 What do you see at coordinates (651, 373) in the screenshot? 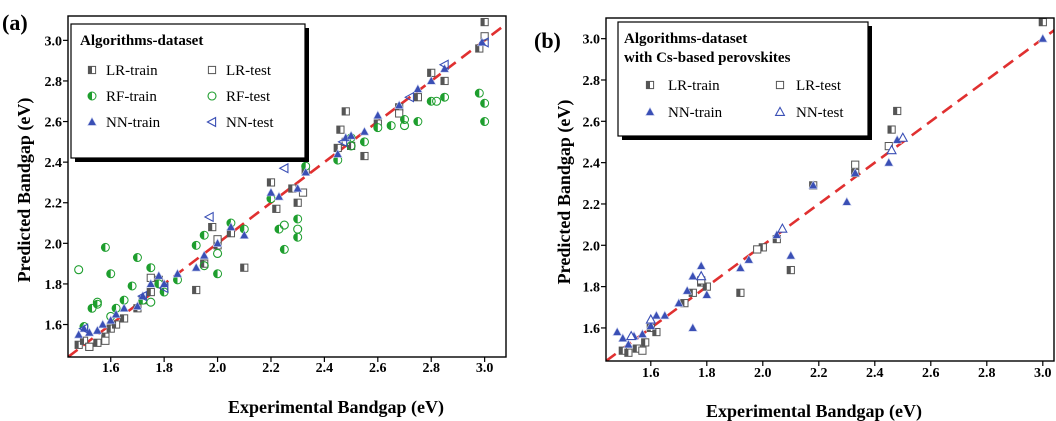
I see `x-tick-label: 1.6` at bounding box center [651, 373].